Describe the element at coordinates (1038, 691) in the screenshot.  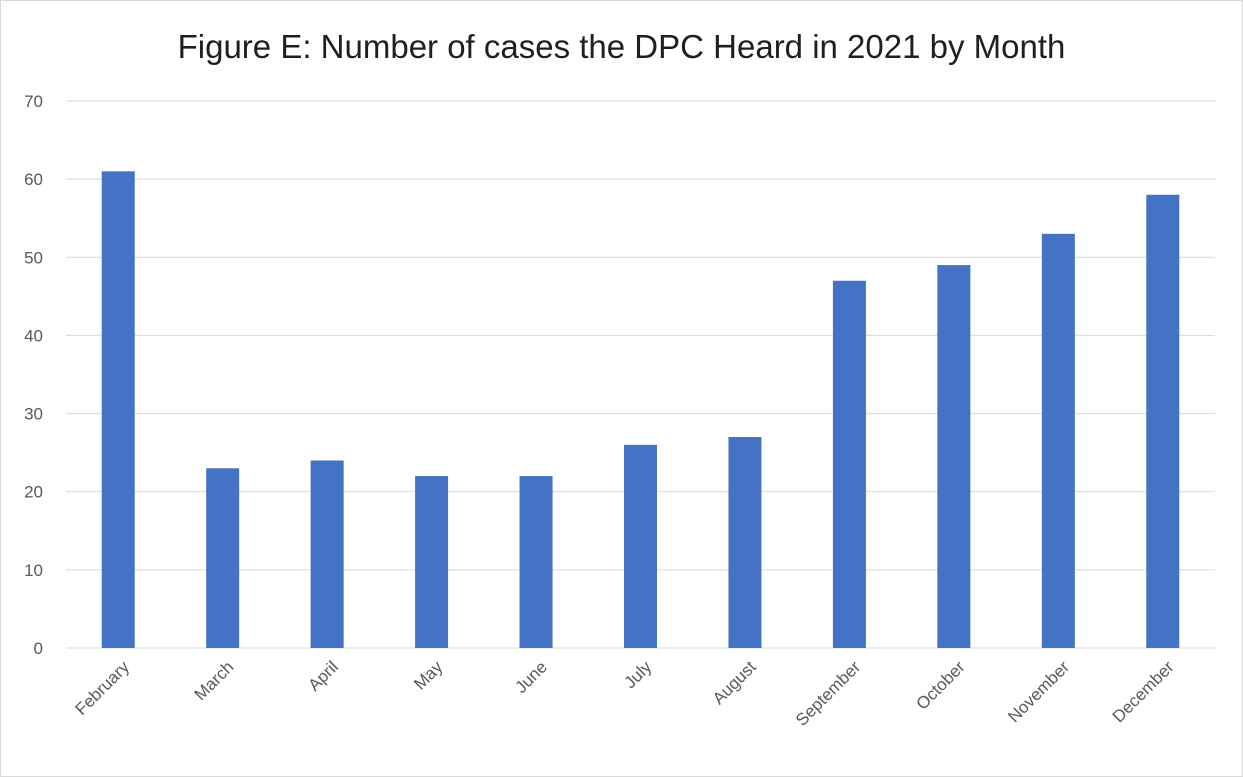
I see `x-tick-label: November` at that location.